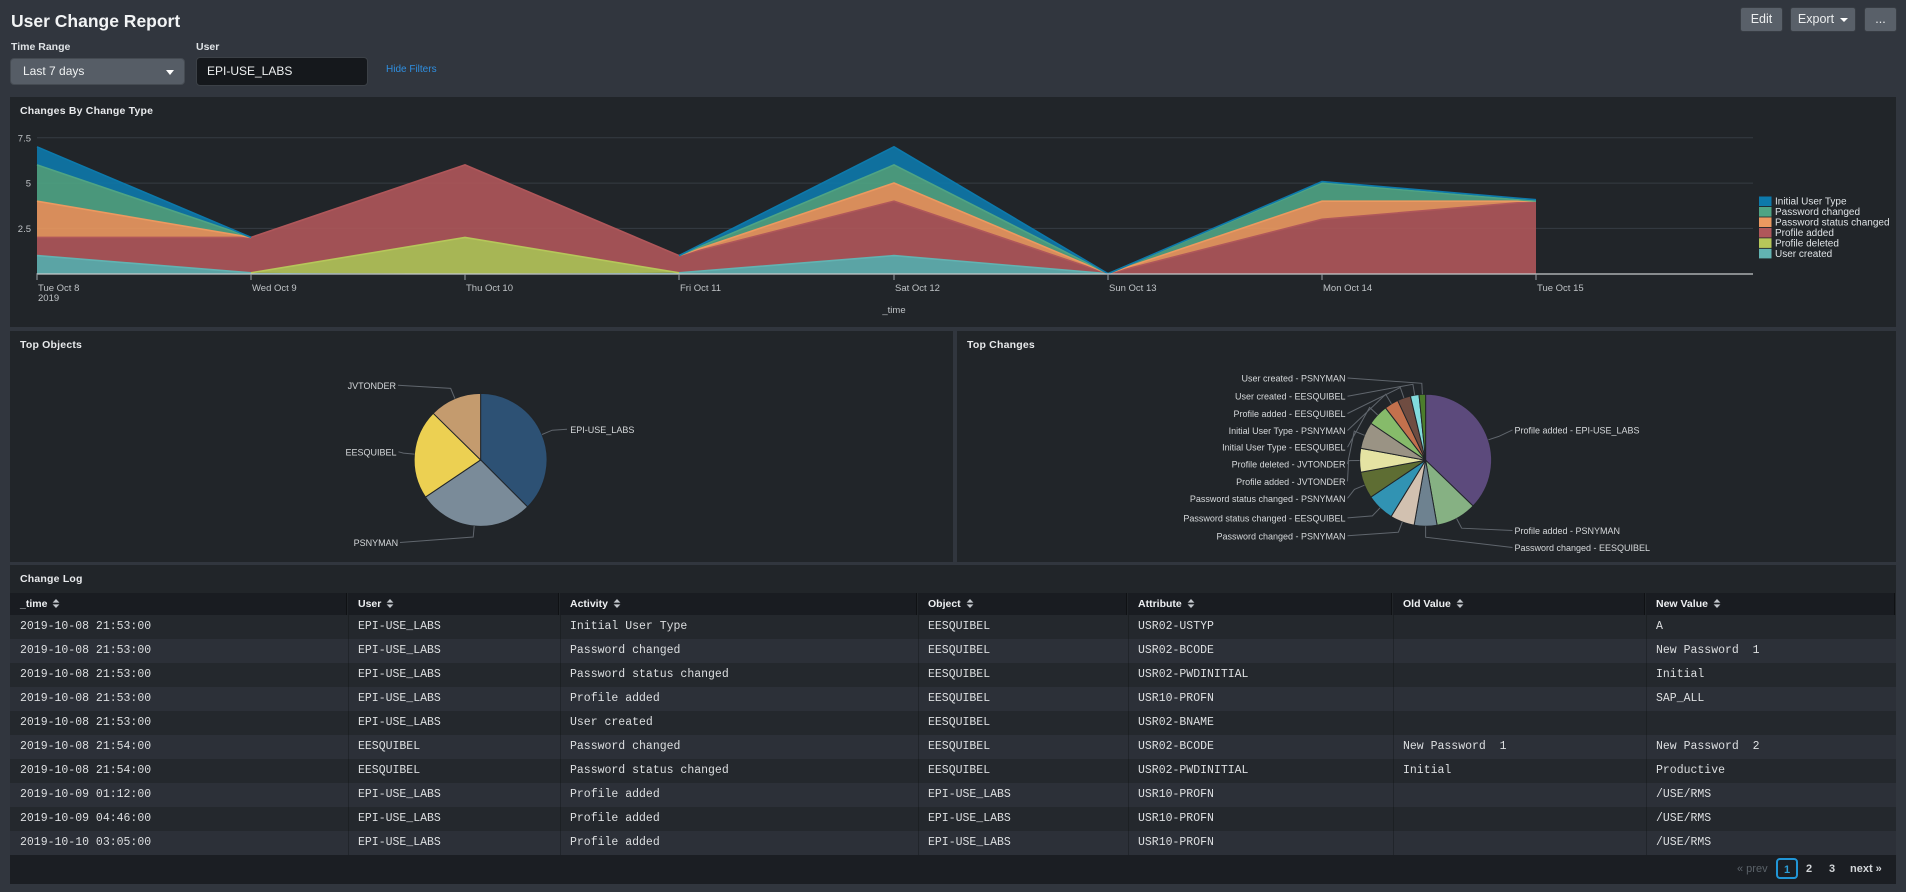 The width and height of the screenshot is (1906, 892). I want to click on svg-text: Wed Oct 9, so click(274, 288).